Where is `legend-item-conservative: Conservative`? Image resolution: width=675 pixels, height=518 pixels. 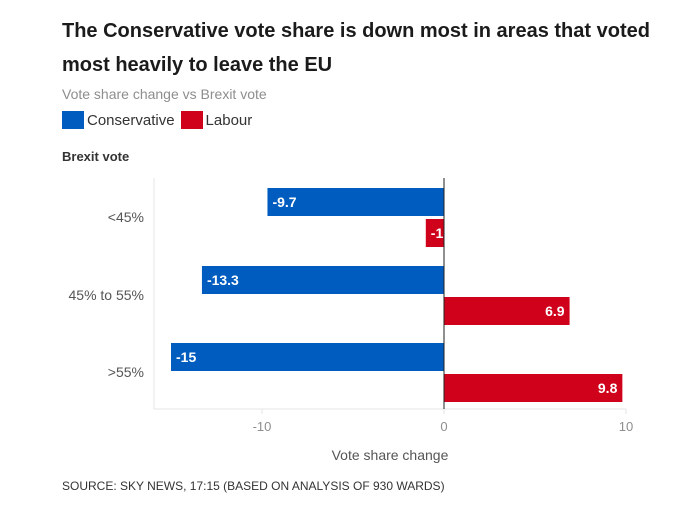
legend-item-conservative: Conservative is located at coordinates (118, 120).